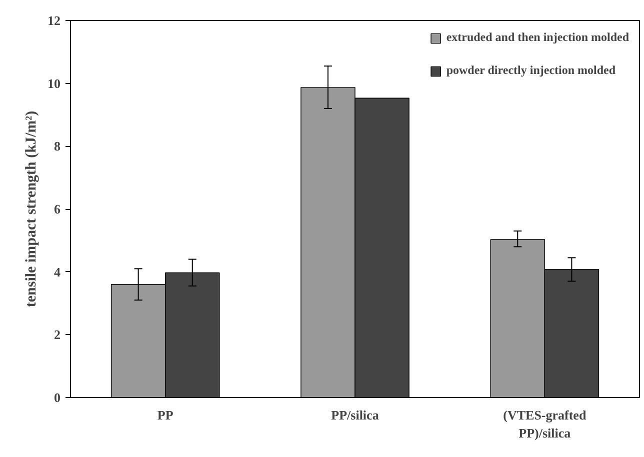 This screenshot has width=644, height=457. What do you see at coordinates (165, 415) in the screenshot?
I see `x-tick-label: PP` at bounding box center [165, 415].